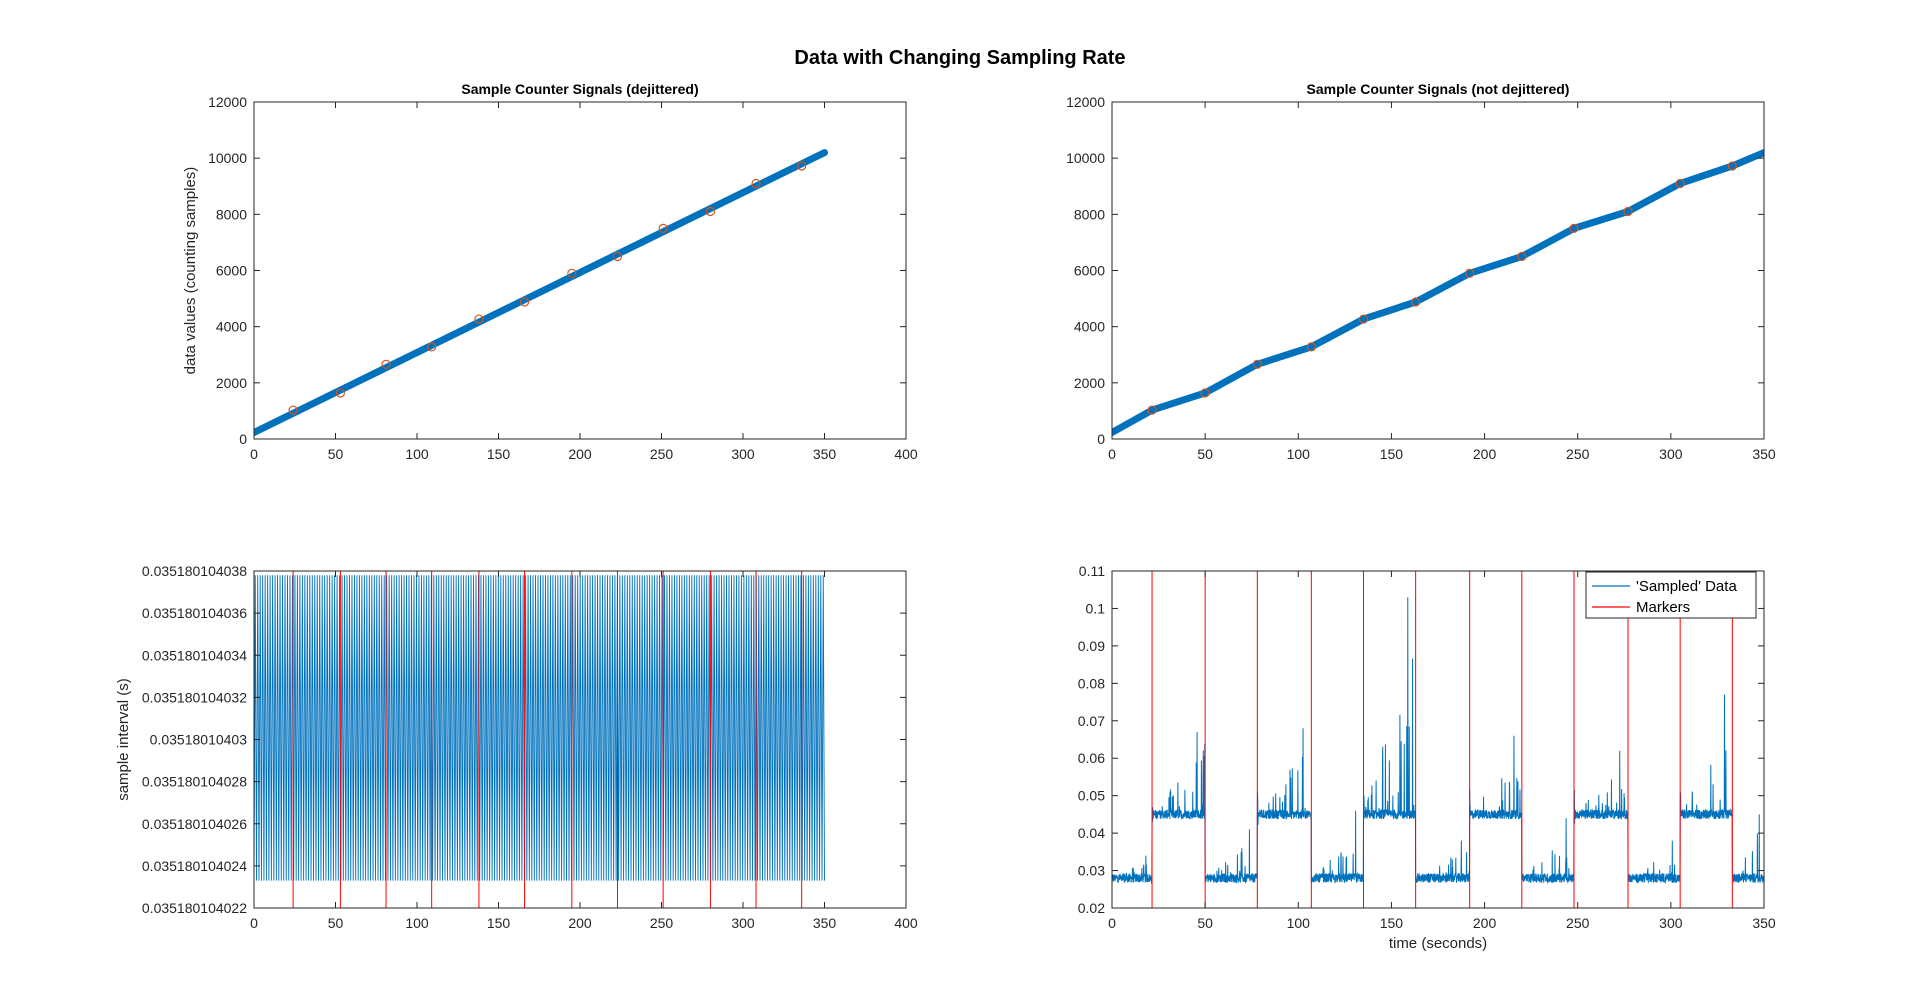 This screenshot has width=1920, height=1003. Describe the element at coordinates (1089, 214) in the screenshot. I see `y-tick-label: 8000` at that location.